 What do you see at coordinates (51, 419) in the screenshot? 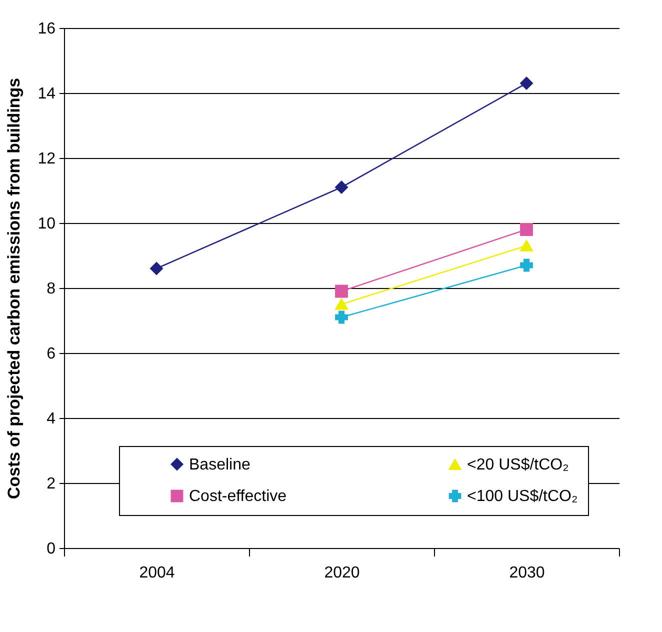
I see `y-tick-label: 4` at bounding box center [51, 419].